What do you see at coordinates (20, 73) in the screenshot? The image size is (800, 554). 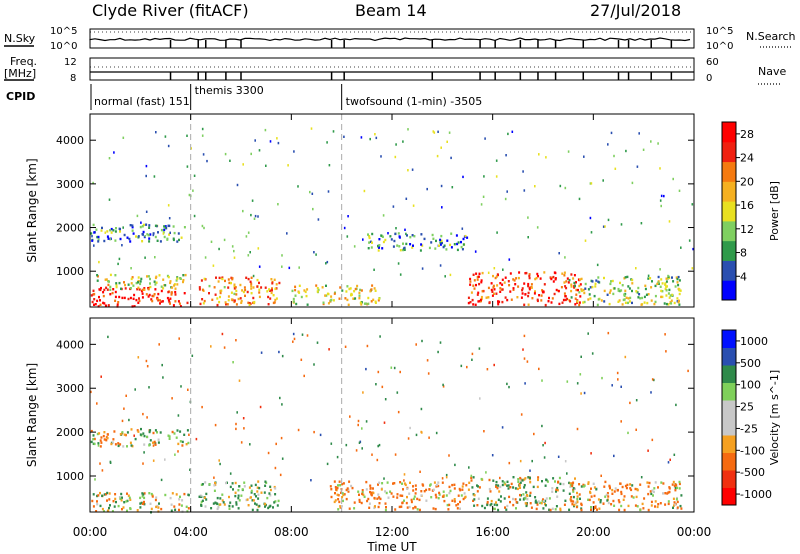 I see `freq-unit-label: [MHz]` at bounding box center [20, 73].